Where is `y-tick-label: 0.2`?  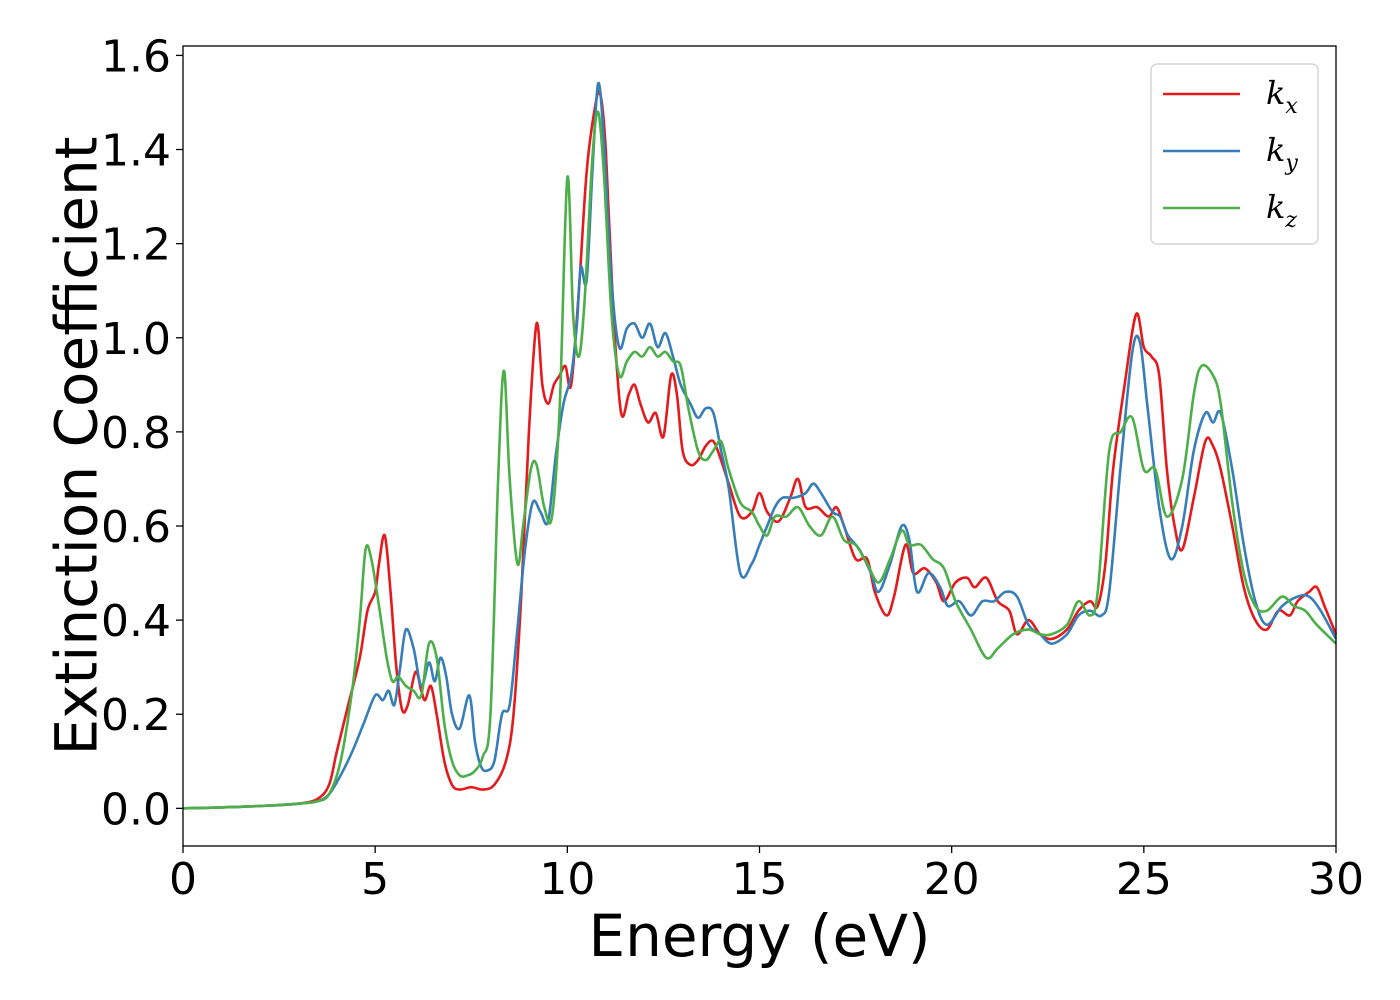
y-tick-label: 0.2 is located at coordinates (136, 715).